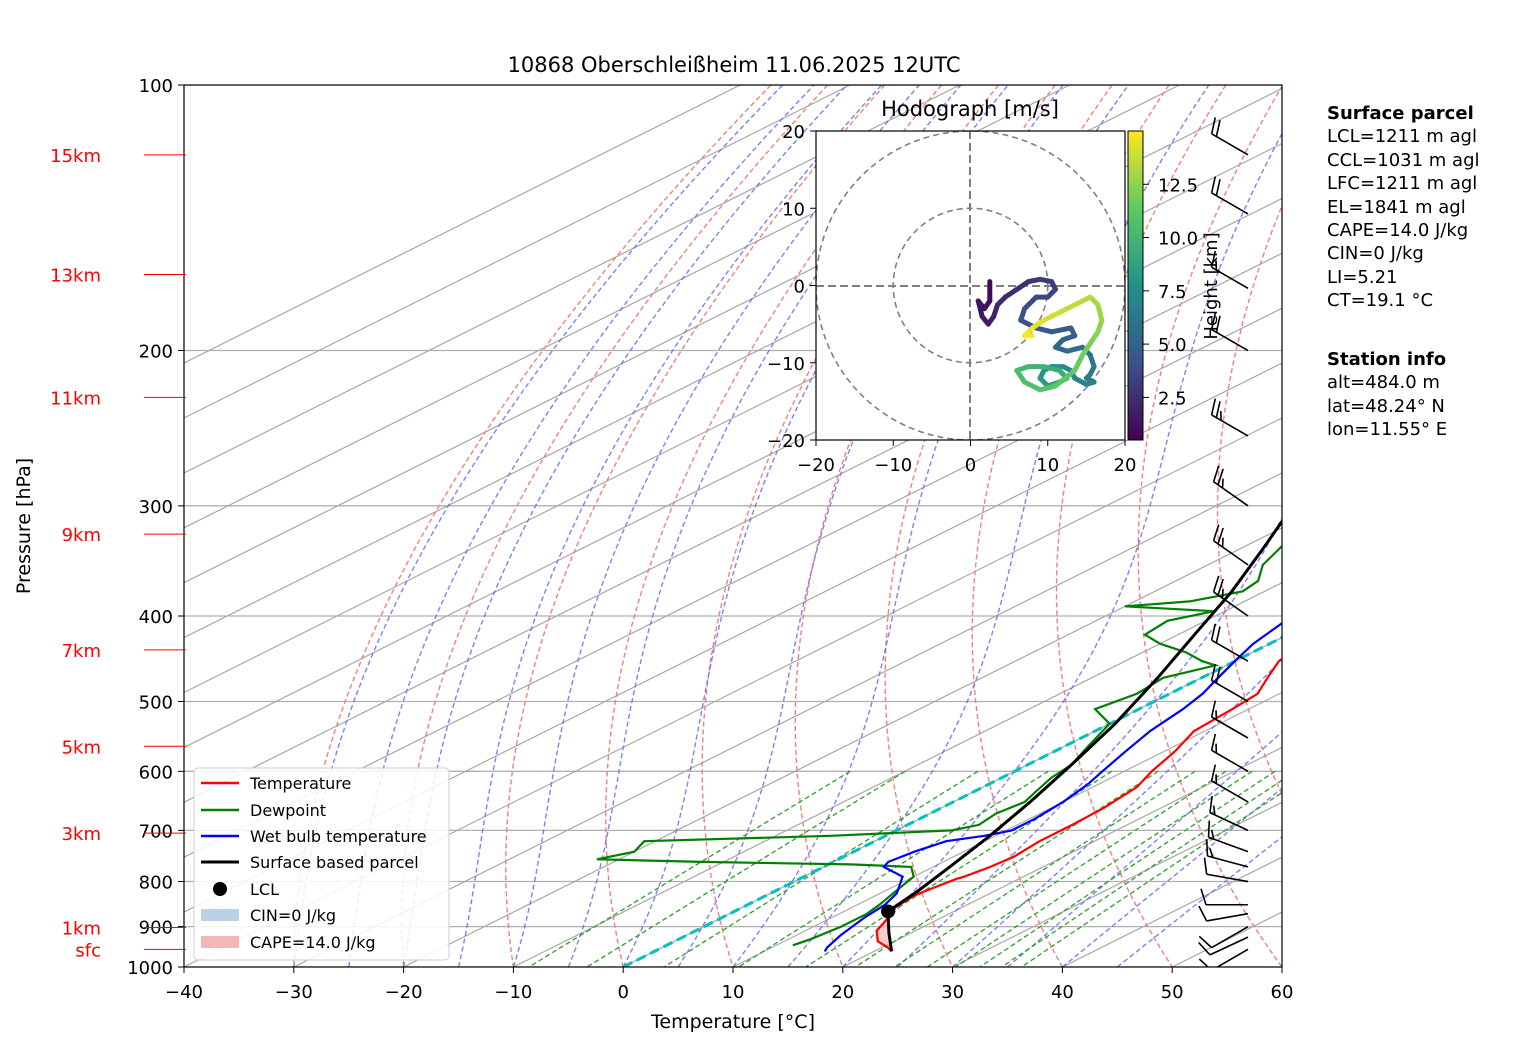  I want to click on surface-parcel-line: CIN=0 J/kg, so click(1375, 254).